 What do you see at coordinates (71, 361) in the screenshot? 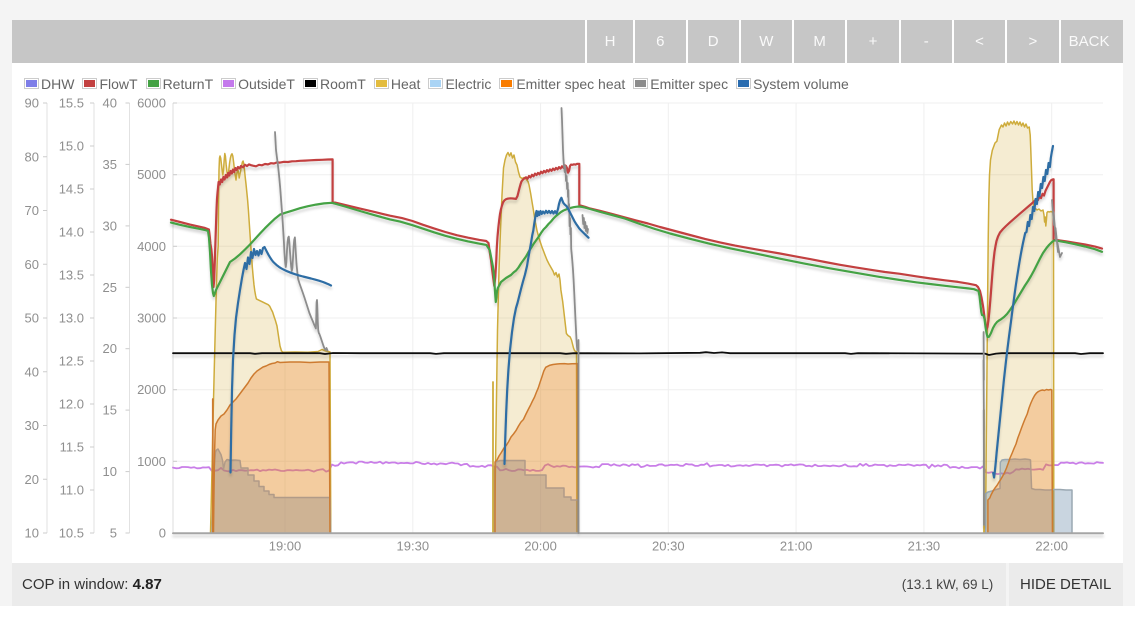
I see `svg-text: 12.5` at bounding box center [71, 361].